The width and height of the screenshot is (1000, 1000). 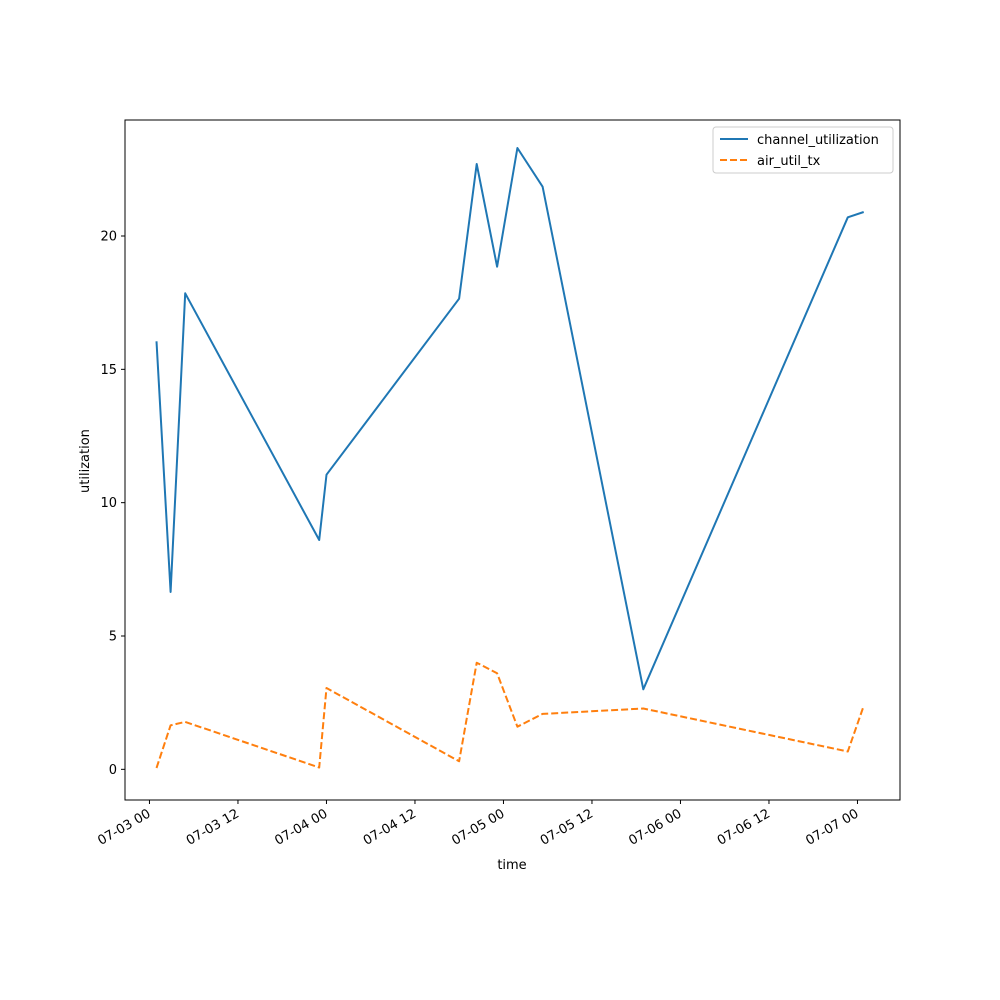 I want to click on legend-label-air-util-tx: air_util_tx, so click(x=789, y=161).